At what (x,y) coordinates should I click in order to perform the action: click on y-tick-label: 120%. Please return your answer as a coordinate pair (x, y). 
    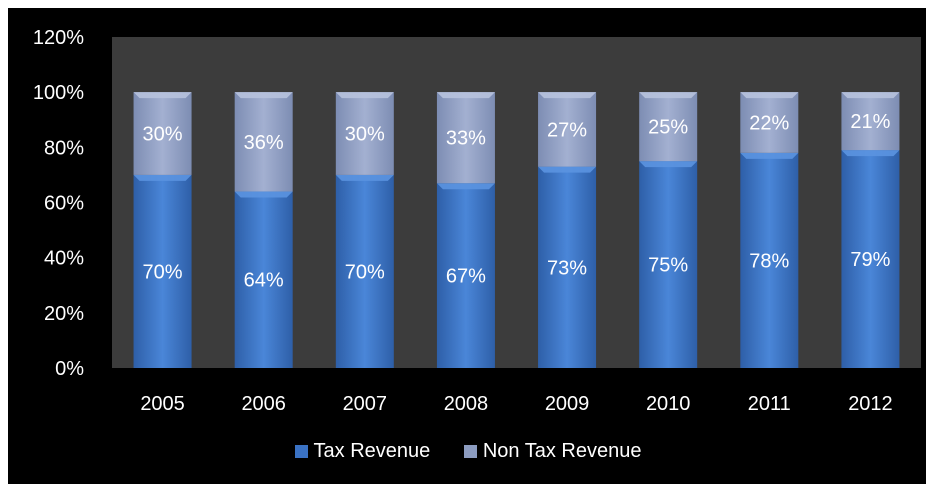
    Looking at the image, I should click on (58, 38).